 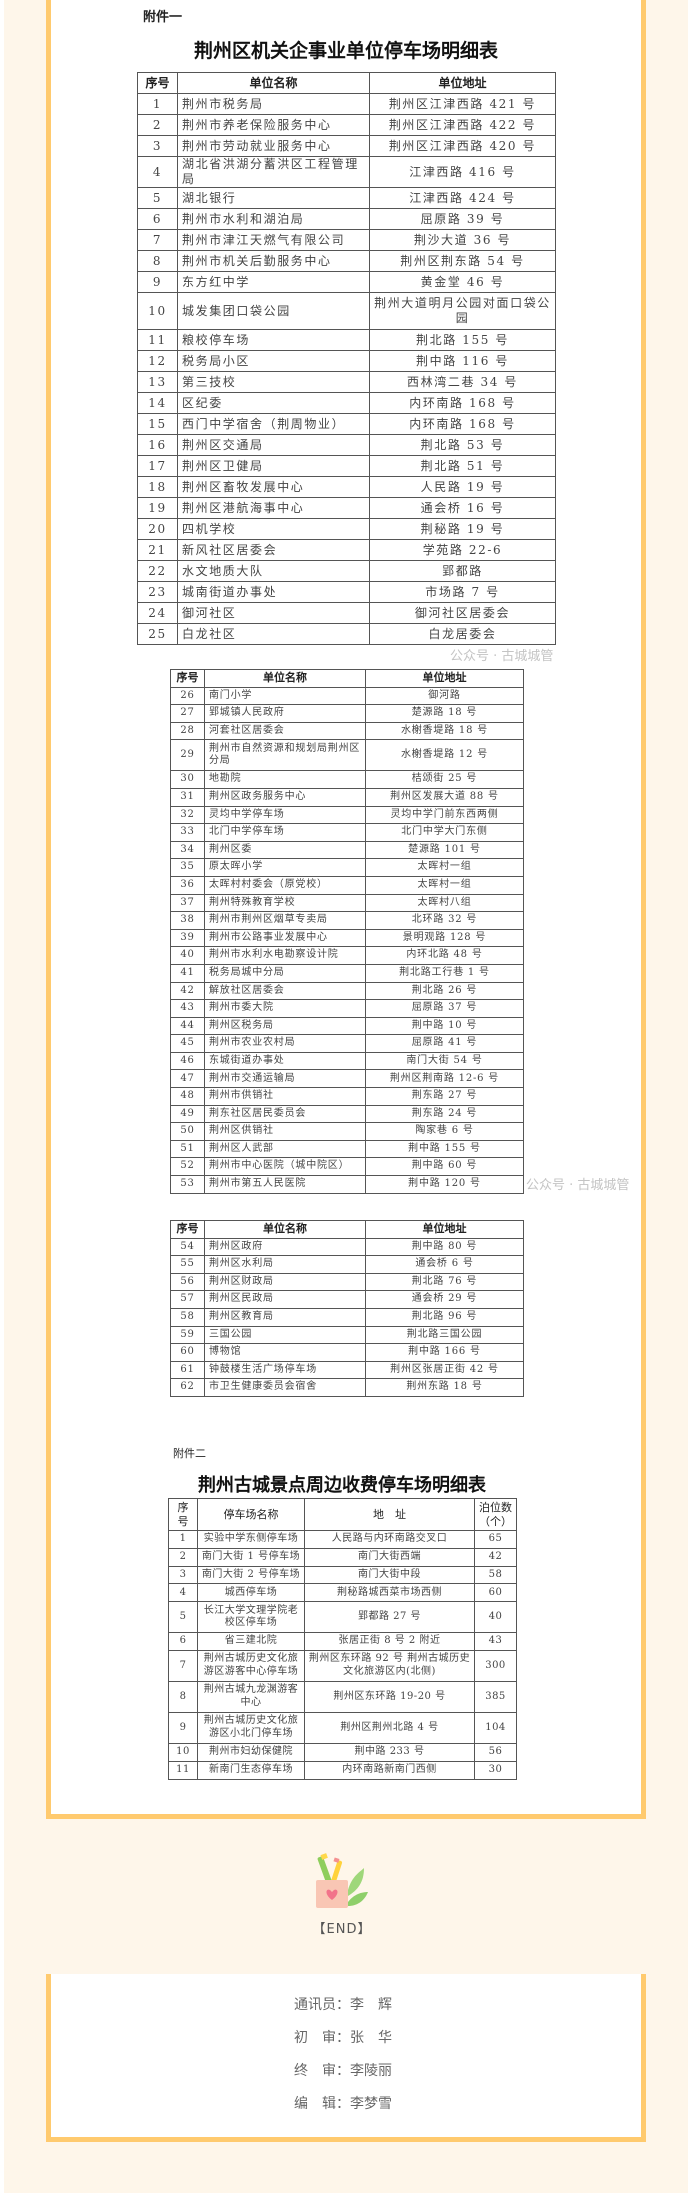 What do you see at coordinates (495, 1770) in the screenshot?
I see `space-count: 30` at bounding box center [495, 1770].